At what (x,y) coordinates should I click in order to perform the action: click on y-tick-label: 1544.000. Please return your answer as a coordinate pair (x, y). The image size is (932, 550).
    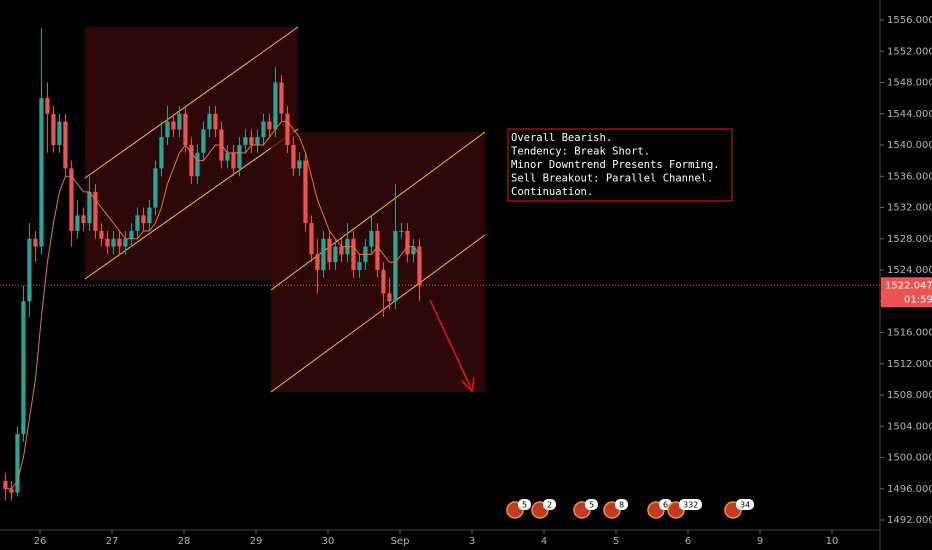
    Looking at the image, I should click on (909, 114).